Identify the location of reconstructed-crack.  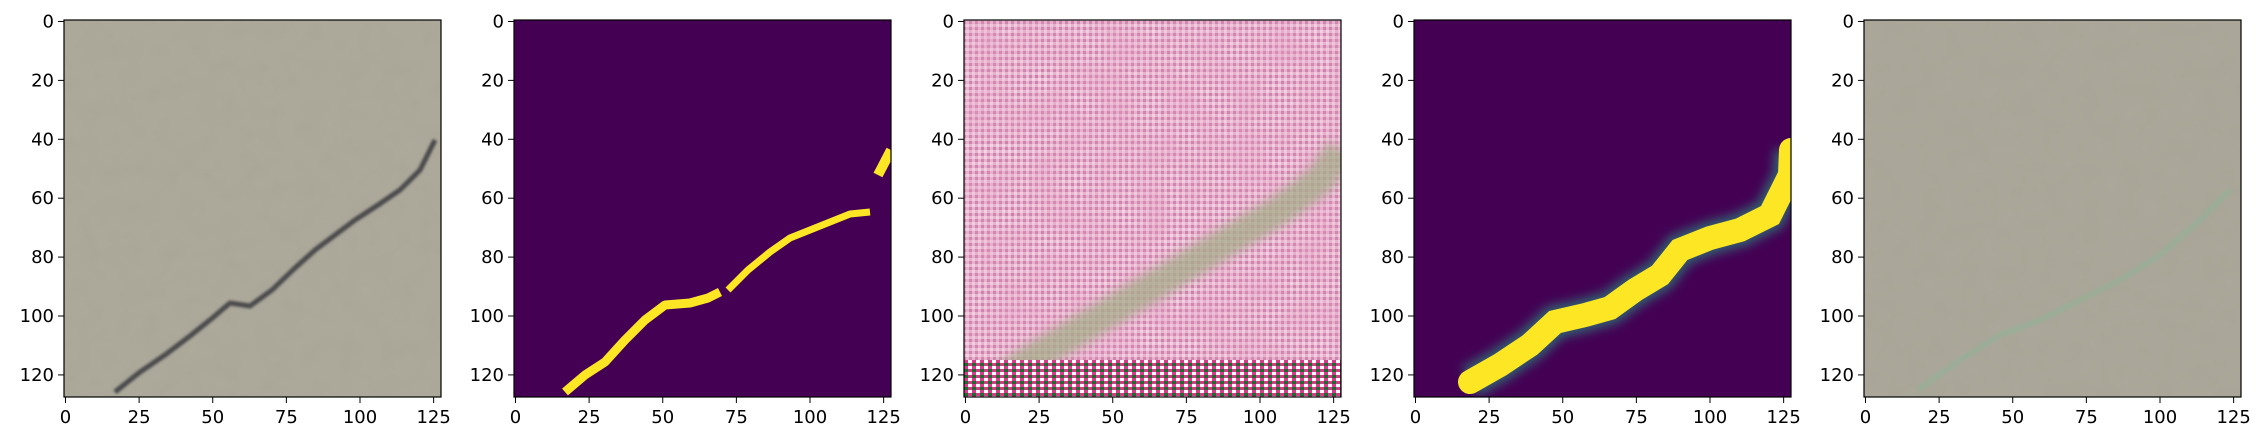
(2074, 290).